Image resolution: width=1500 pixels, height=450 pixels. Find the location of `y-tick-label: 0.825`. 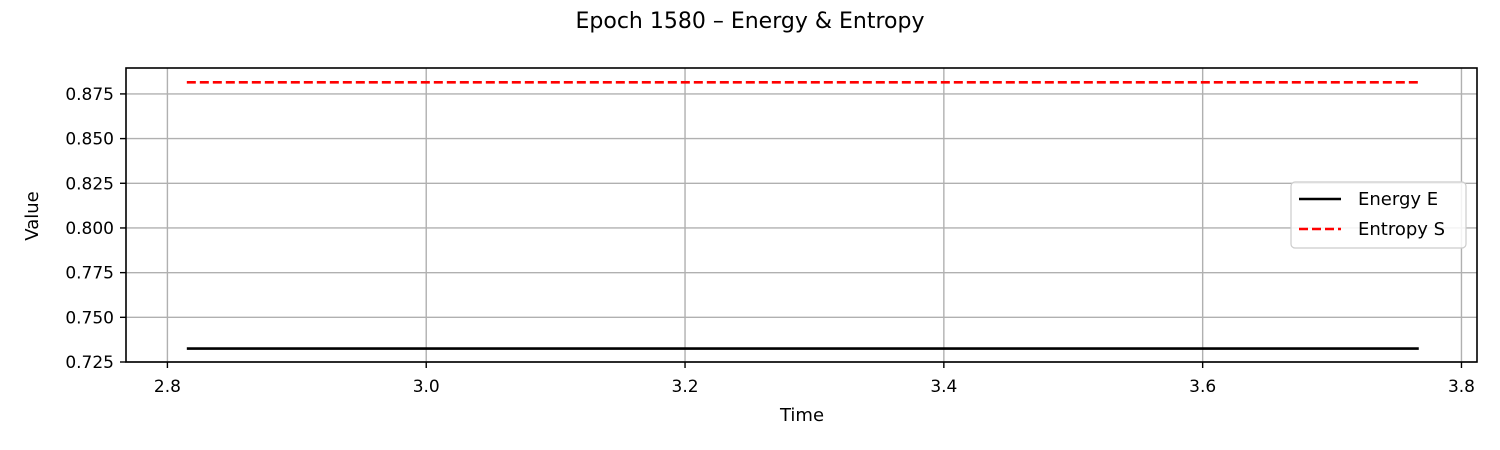

y-tick-label: 0.825 is located at coordinates (89, 184).